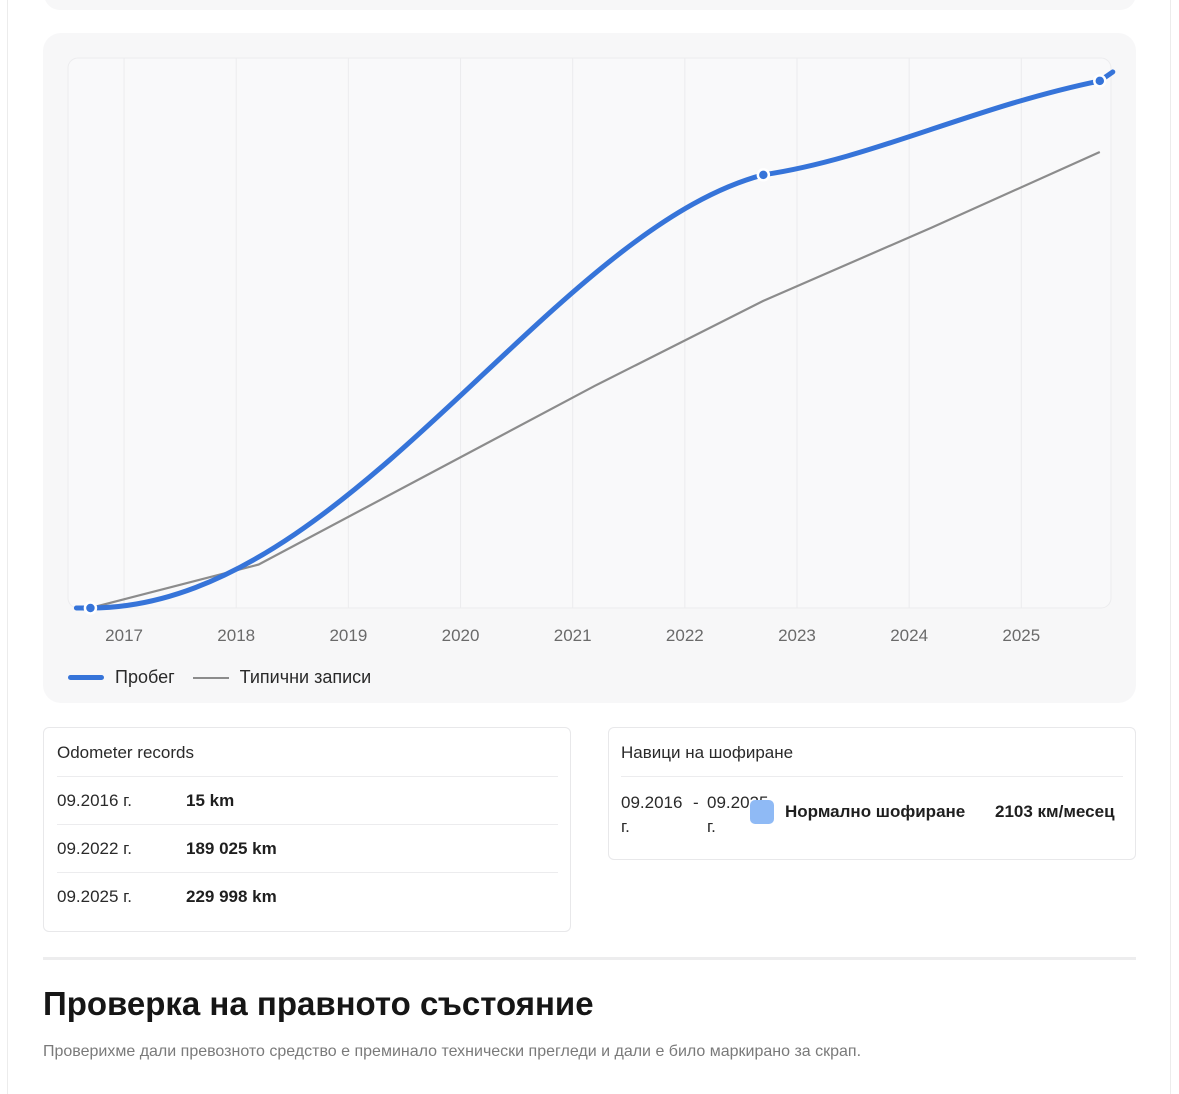  Describe the element at coordinates (762, 812) in the screenshot. I see `driving-type-swatch` at that location.